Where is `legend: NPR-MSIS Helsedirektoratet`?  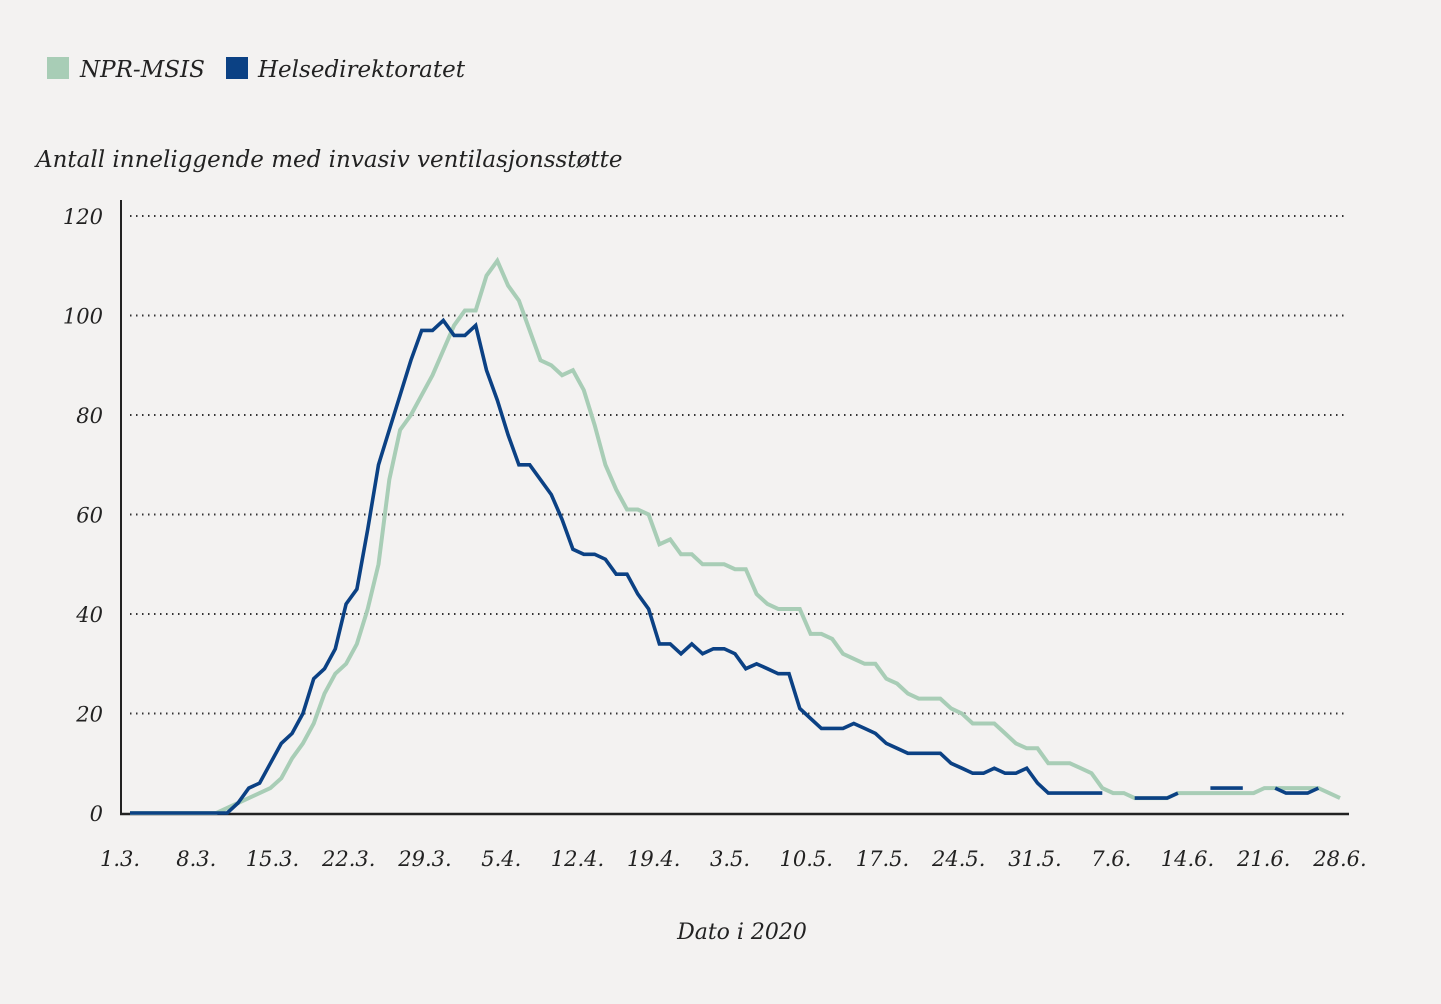
legend: NPR-MSIS Helsedirektoratet is located at coordinates (256, 70).